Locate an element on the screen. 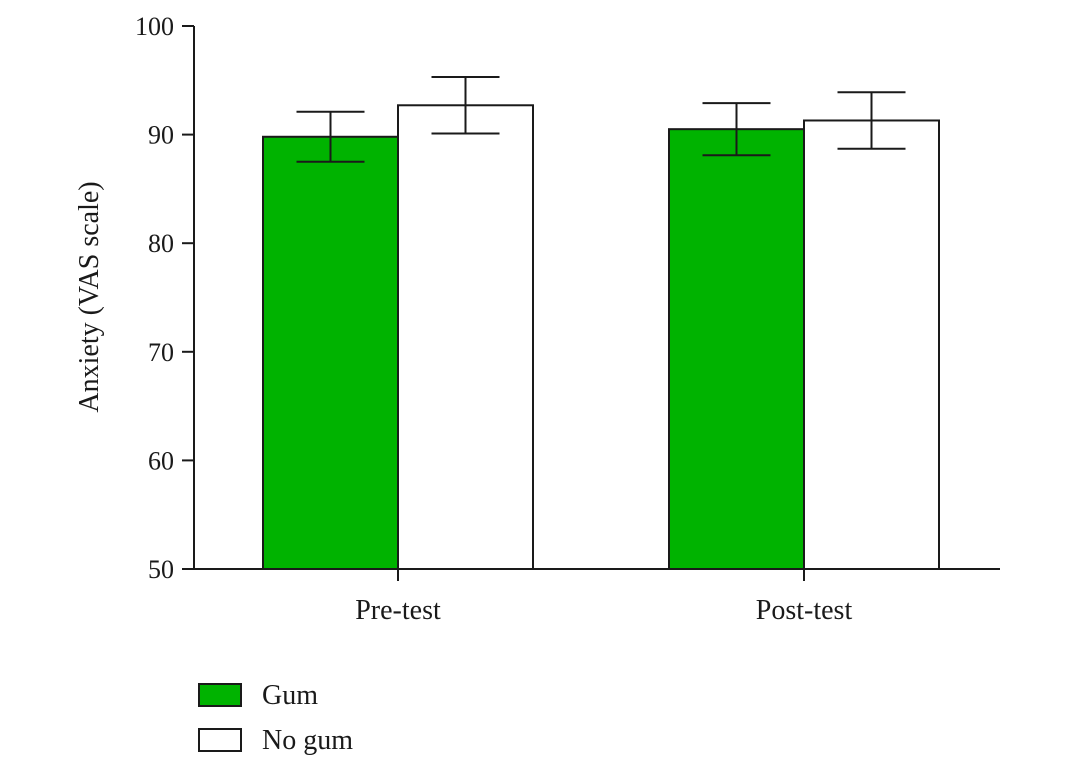 This screenshot has height=774, width=1080. x-axis: Pre-test Post-test is located at coordinates (597, 597).